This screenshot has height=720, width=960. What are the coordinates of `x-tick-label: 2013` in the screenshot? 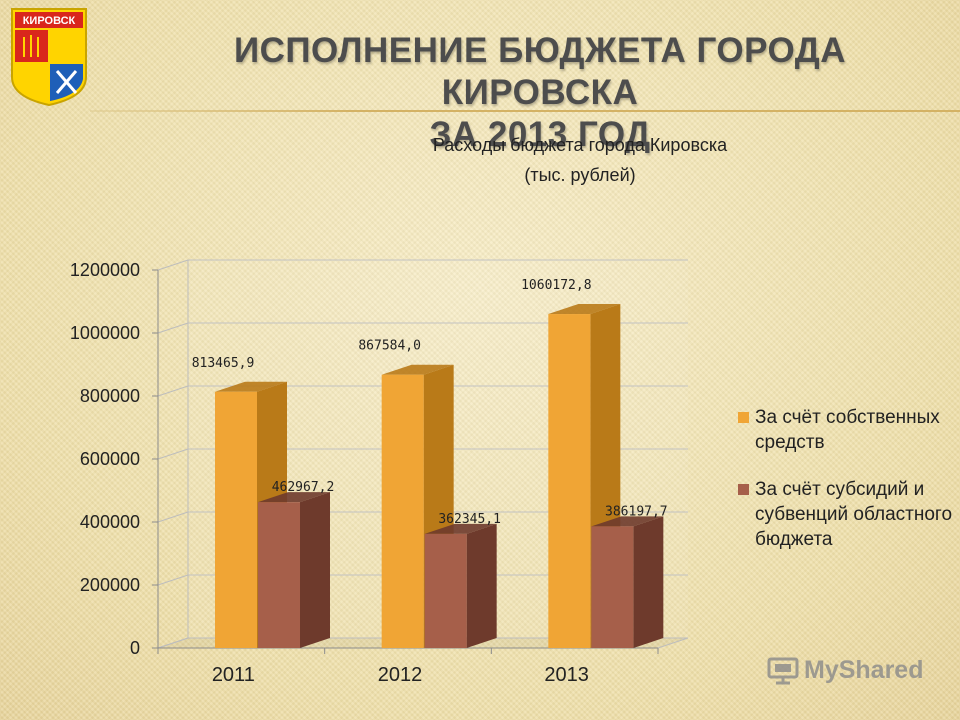 It's located at (566, 675).